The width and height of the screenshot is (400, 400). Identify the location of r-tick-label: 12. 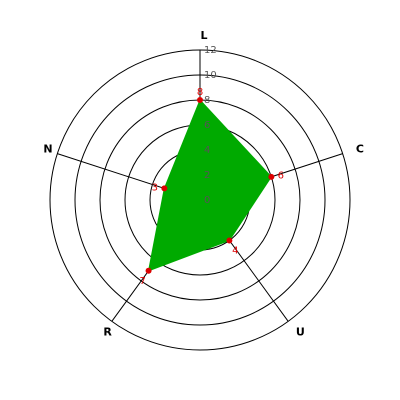
(210, 50).